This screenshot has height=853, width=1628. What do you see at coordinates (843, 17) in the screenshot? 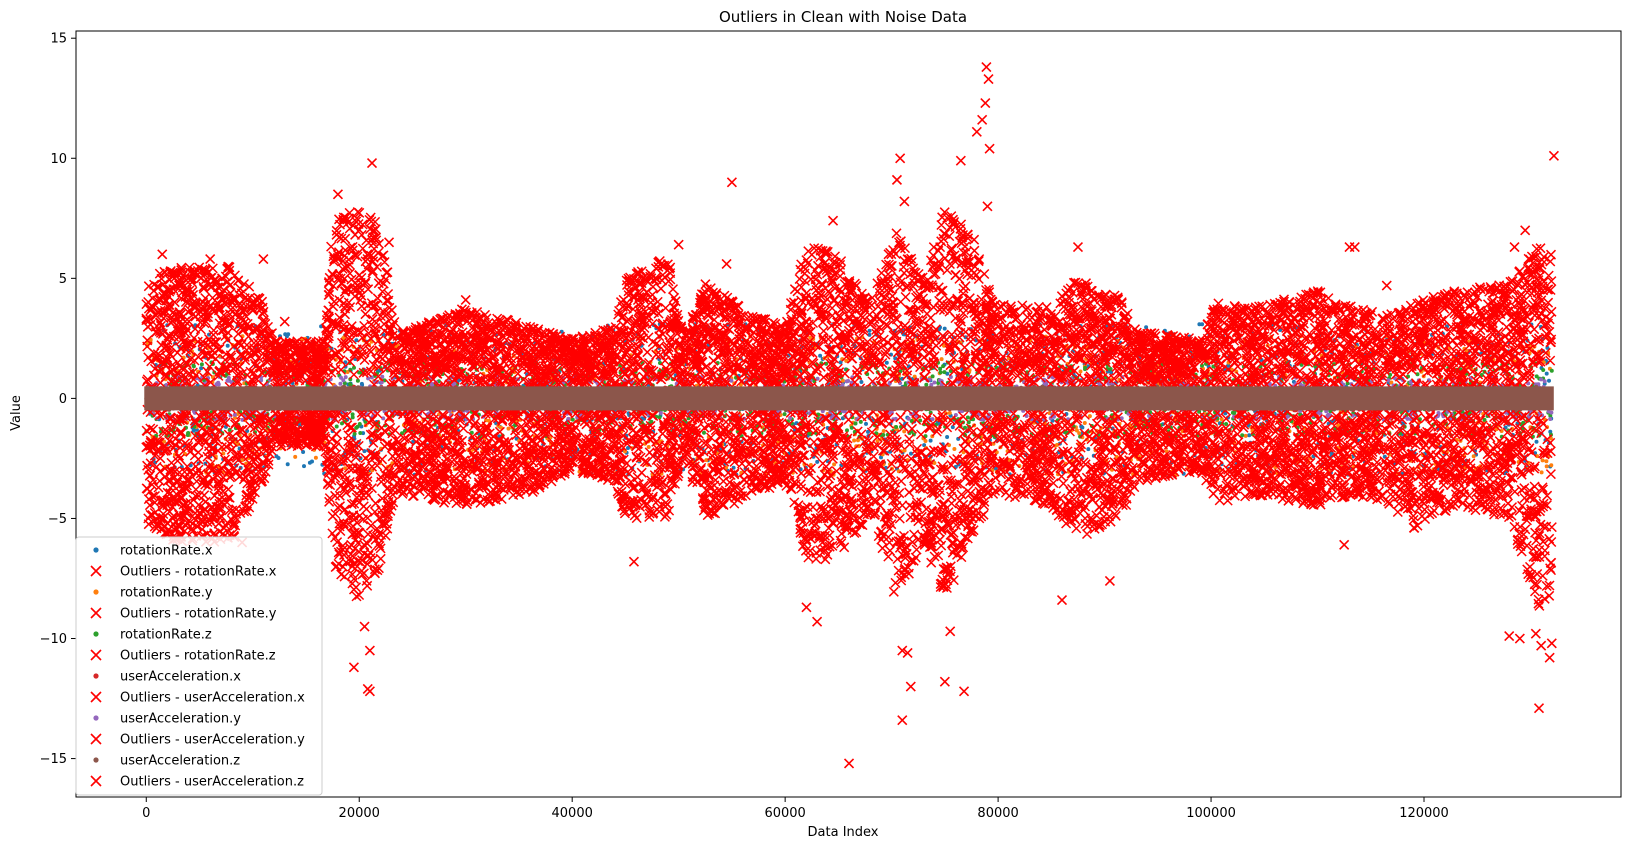
I see `chart-title: Outliers in Clean with Noise Data` at bounding box center [843, 17].